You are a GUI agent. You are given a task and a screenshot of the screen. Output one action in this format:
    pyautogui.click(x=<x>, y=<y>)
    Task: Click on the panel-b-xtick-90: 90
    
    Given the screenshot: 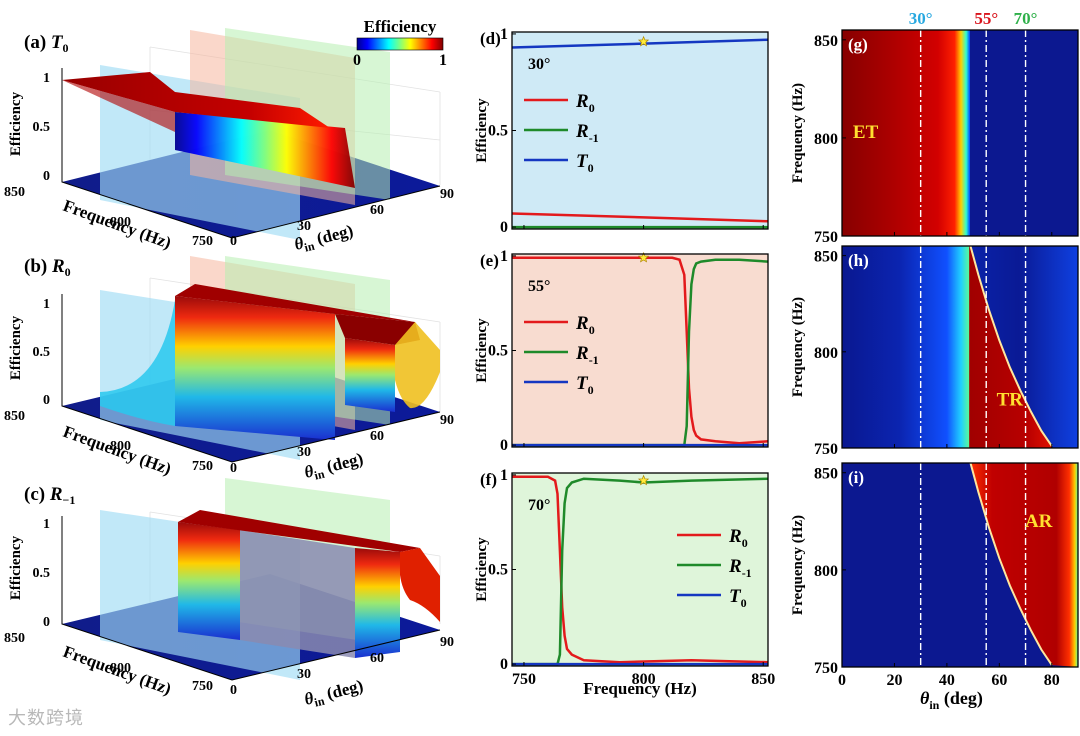 What is the action you would take?
    pyautogui.click(x=447, y=420)
    